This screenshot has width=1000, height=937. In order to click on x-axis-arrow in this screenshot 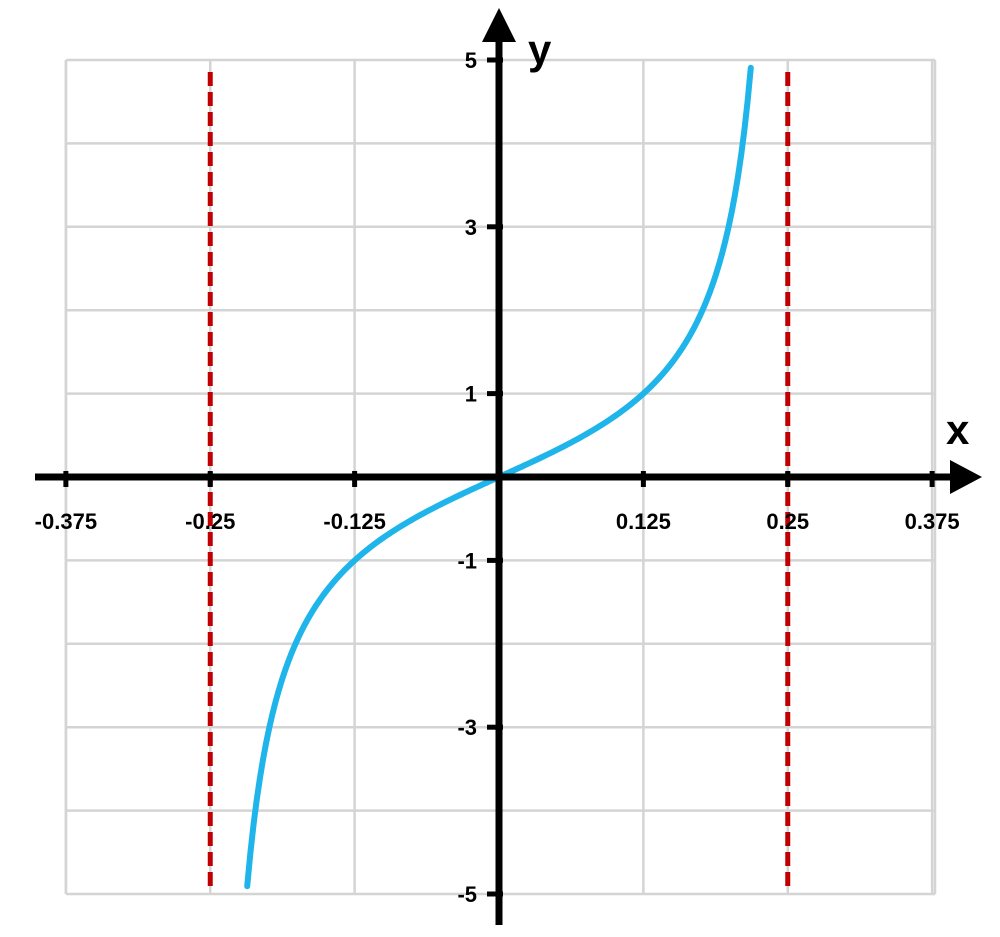, I will do `click(966, 477)`.